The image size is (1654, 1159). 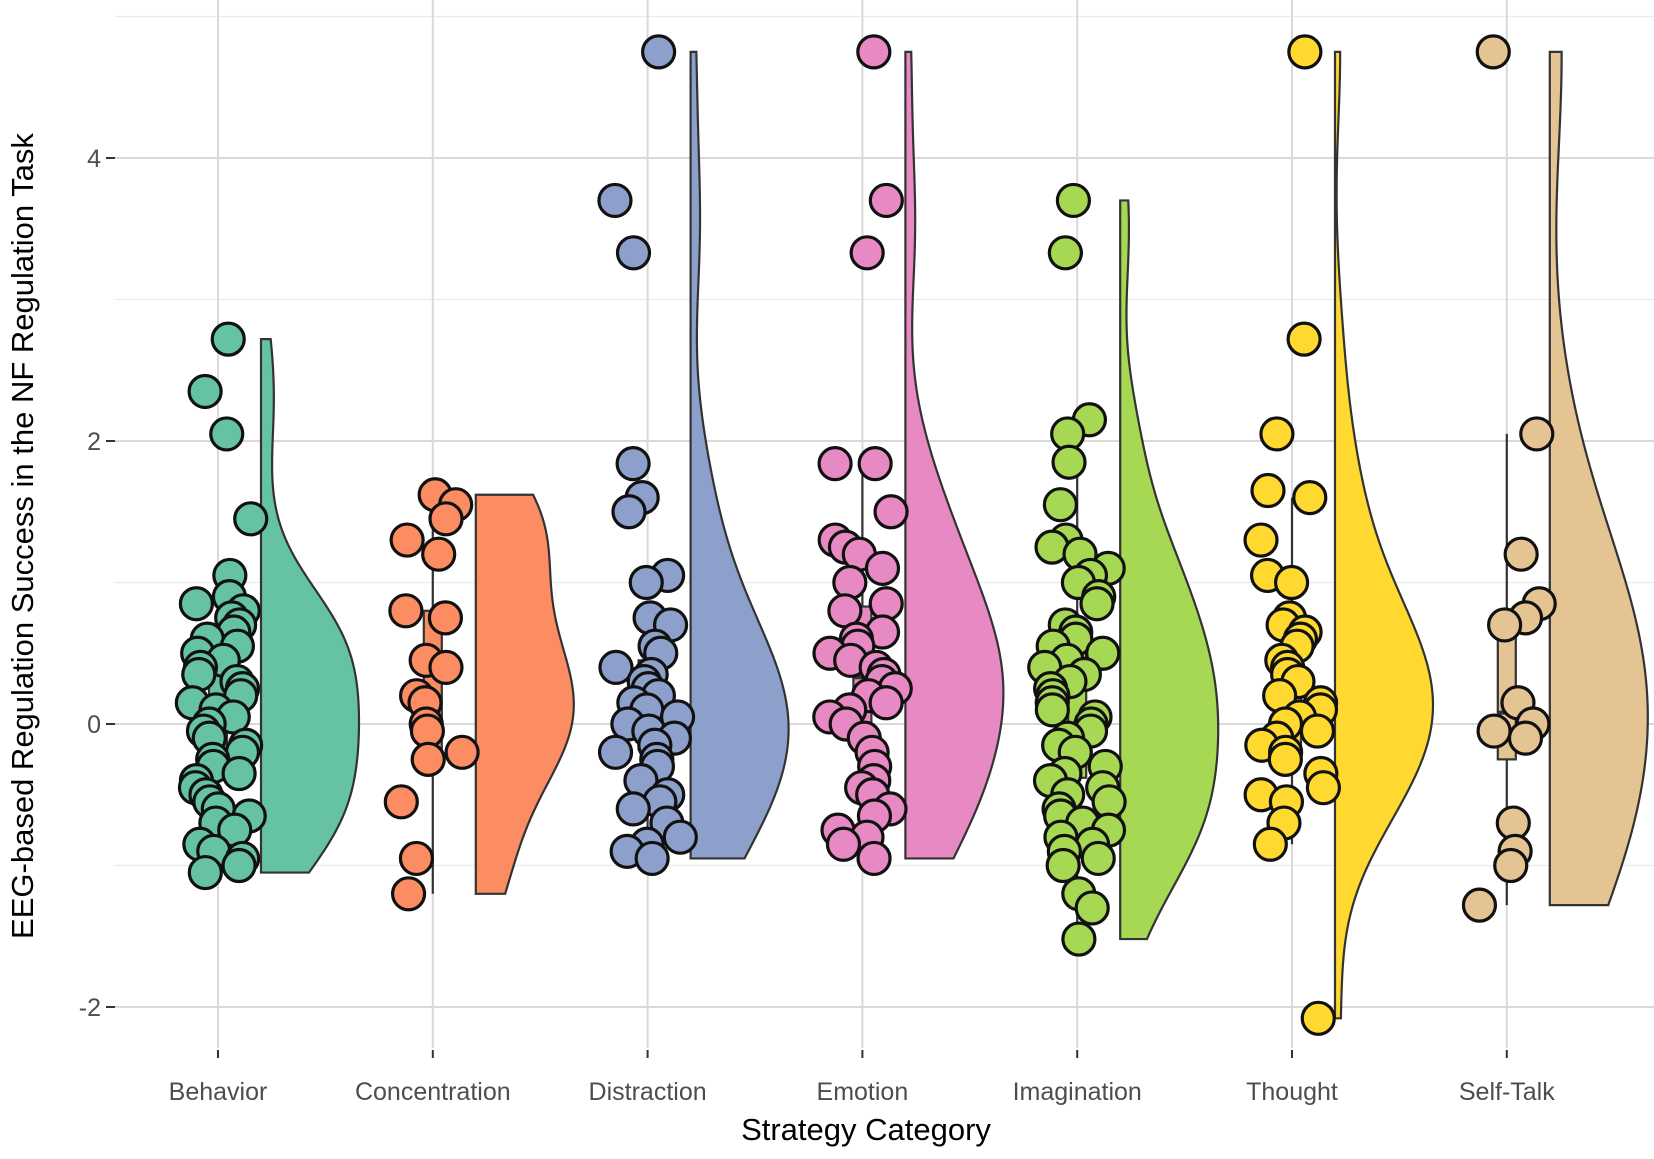 What do you see at coordinates (863, 1092) in the screenshot?
I see `x-tick-label-emotion: Emotion` at bounding box center [863, 1092].